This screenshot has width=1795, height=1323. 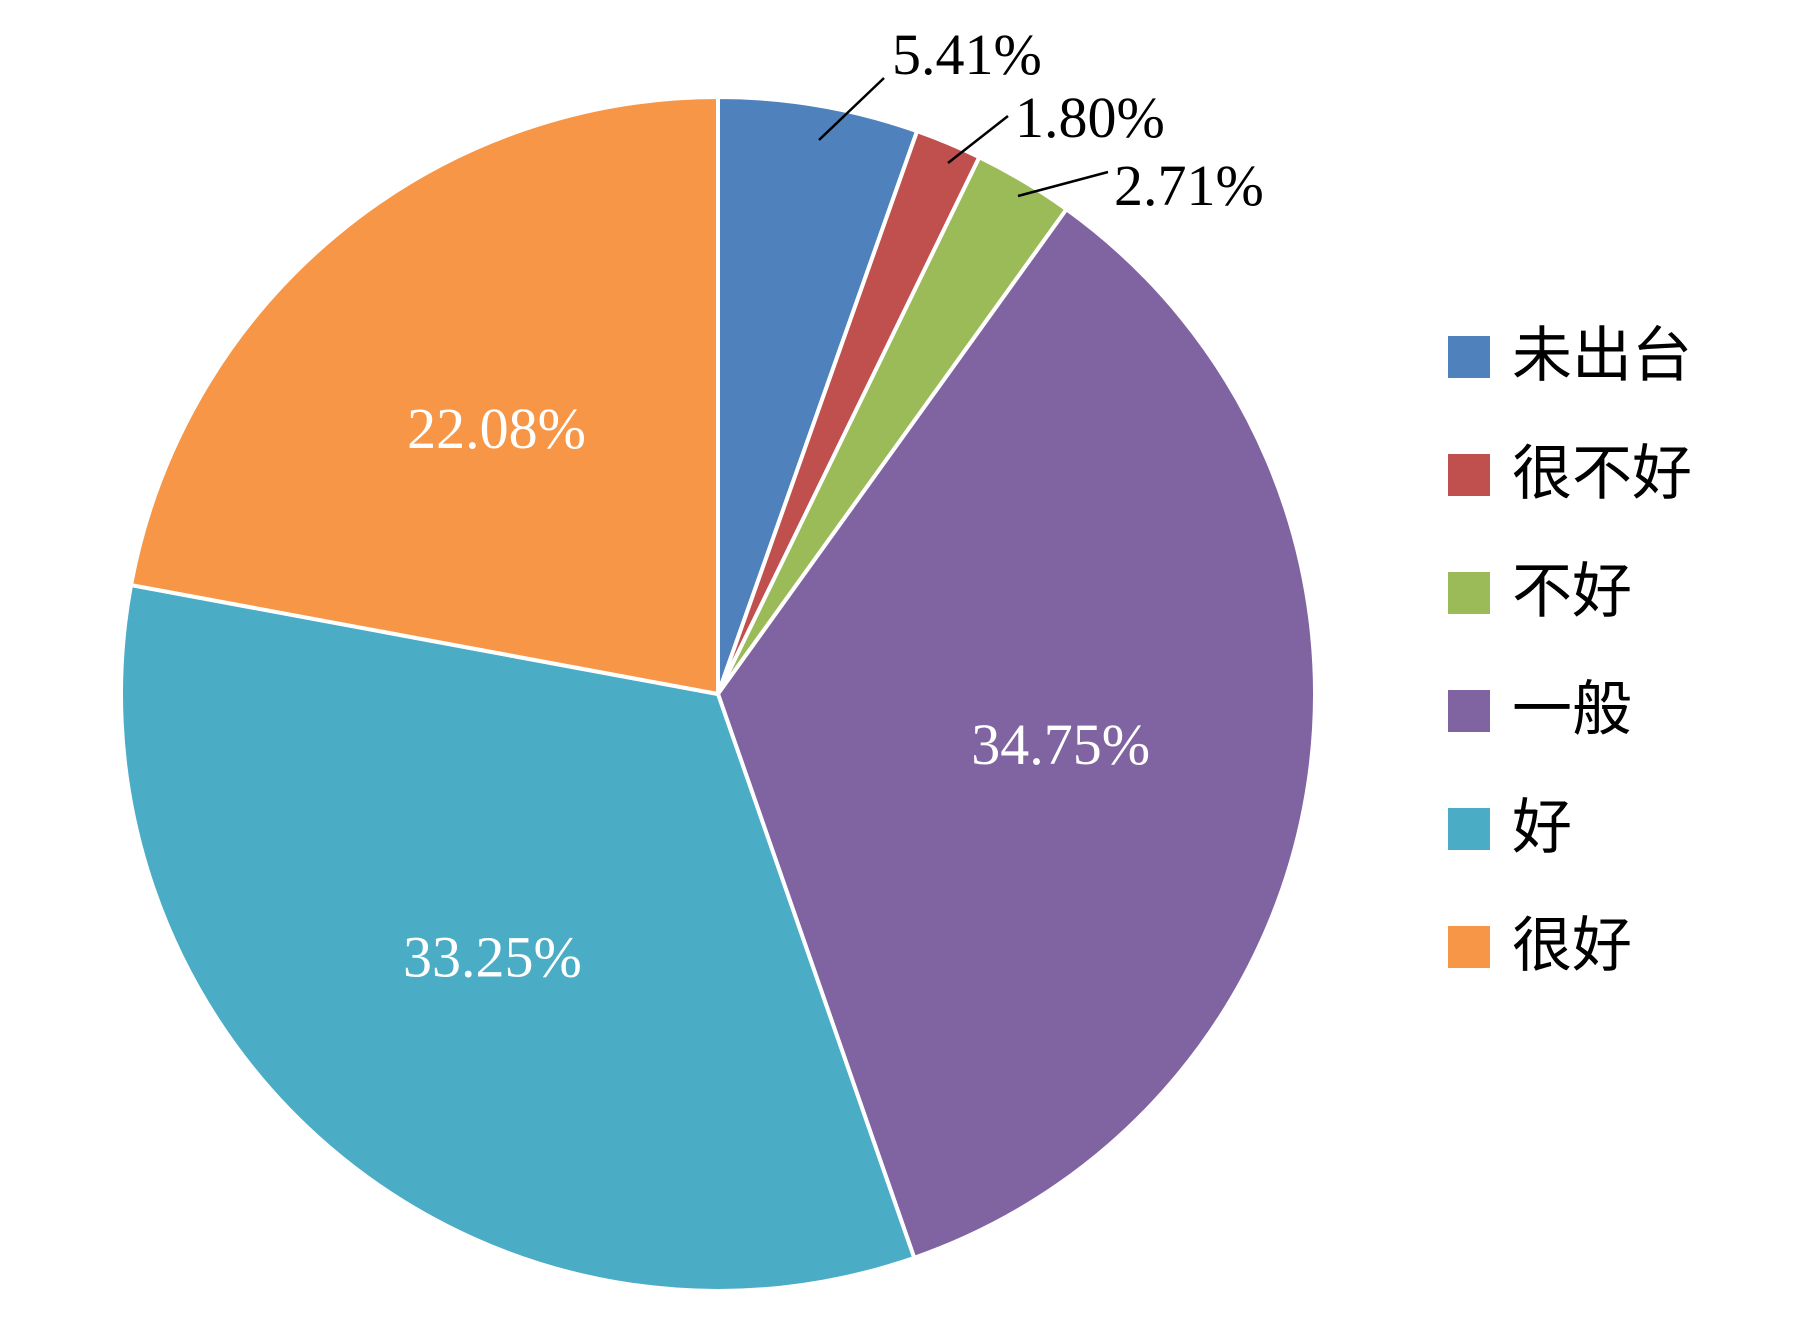 What do you see at coordinates (1542, 828) in the screenshot?
I see `legend-label-4: 好` at bounding box center [1542, 828].